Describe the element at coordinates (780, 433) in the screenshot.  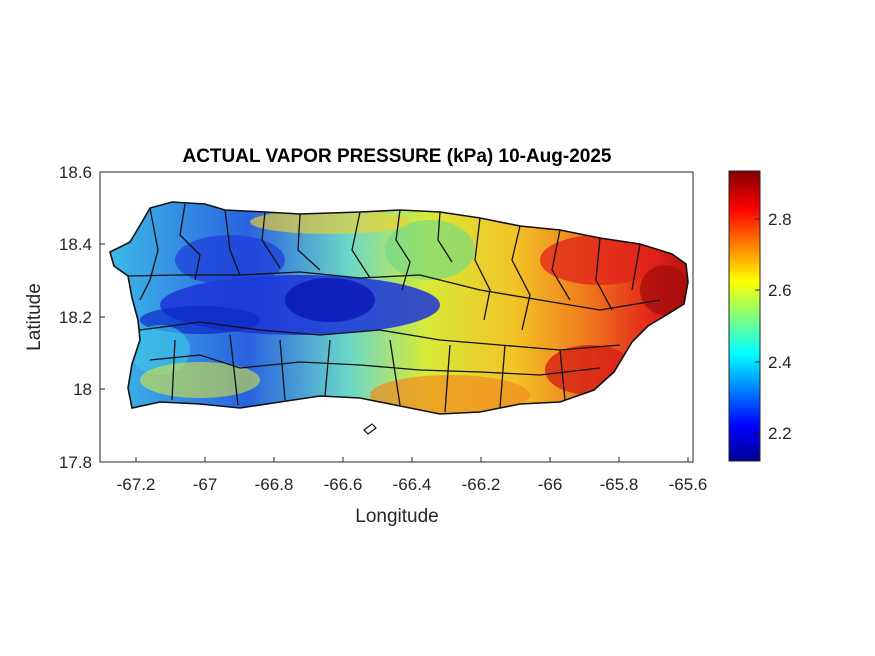
I see `colorbar-tick-label: 2.2` at that location.